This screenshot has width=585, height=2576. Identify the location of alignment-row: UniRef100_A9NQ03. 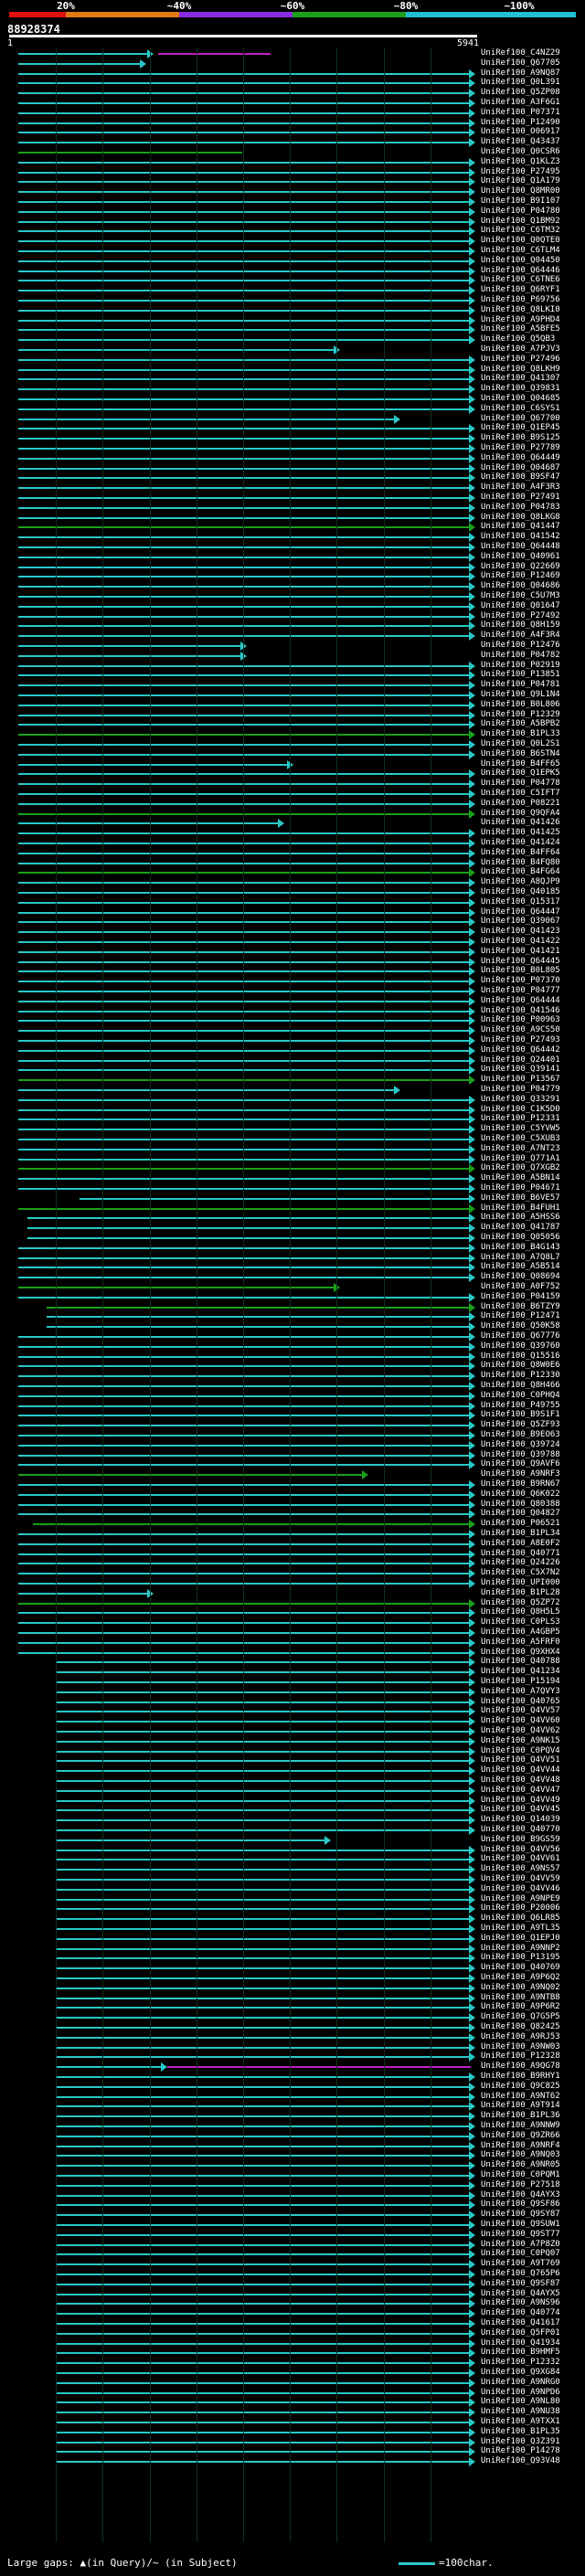
(293, 2155).